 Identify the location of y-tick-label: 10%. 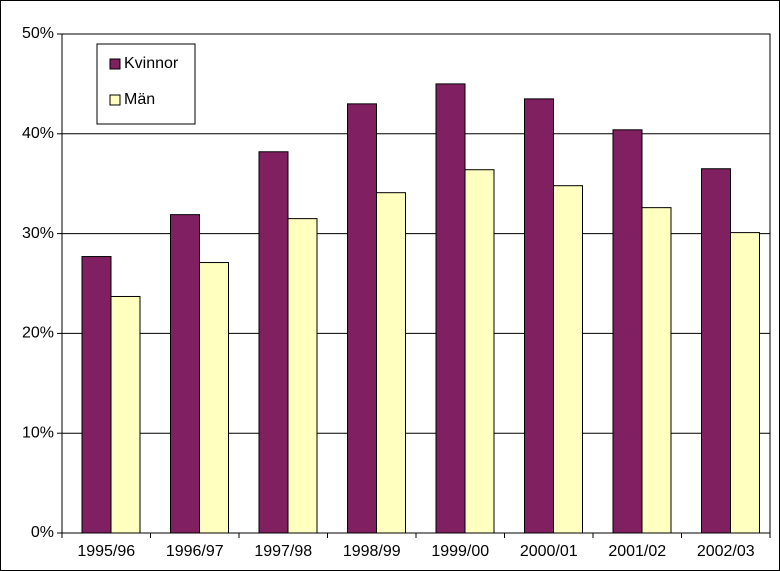
(38, 432).